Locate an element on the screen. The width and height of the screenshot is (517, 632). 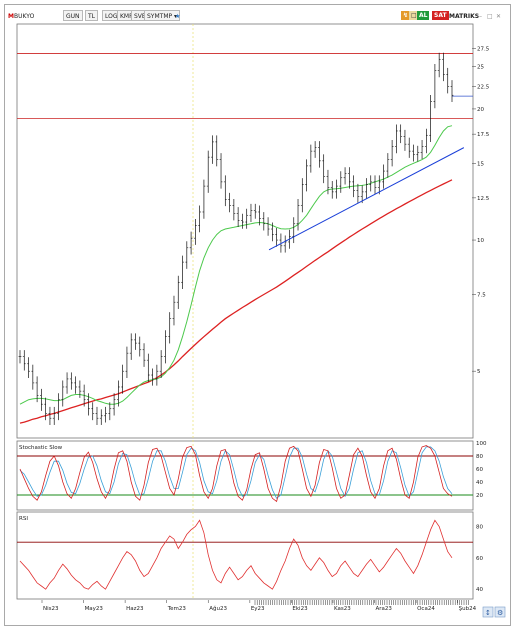
menu-icon: M is located at coordinates (11, 16).